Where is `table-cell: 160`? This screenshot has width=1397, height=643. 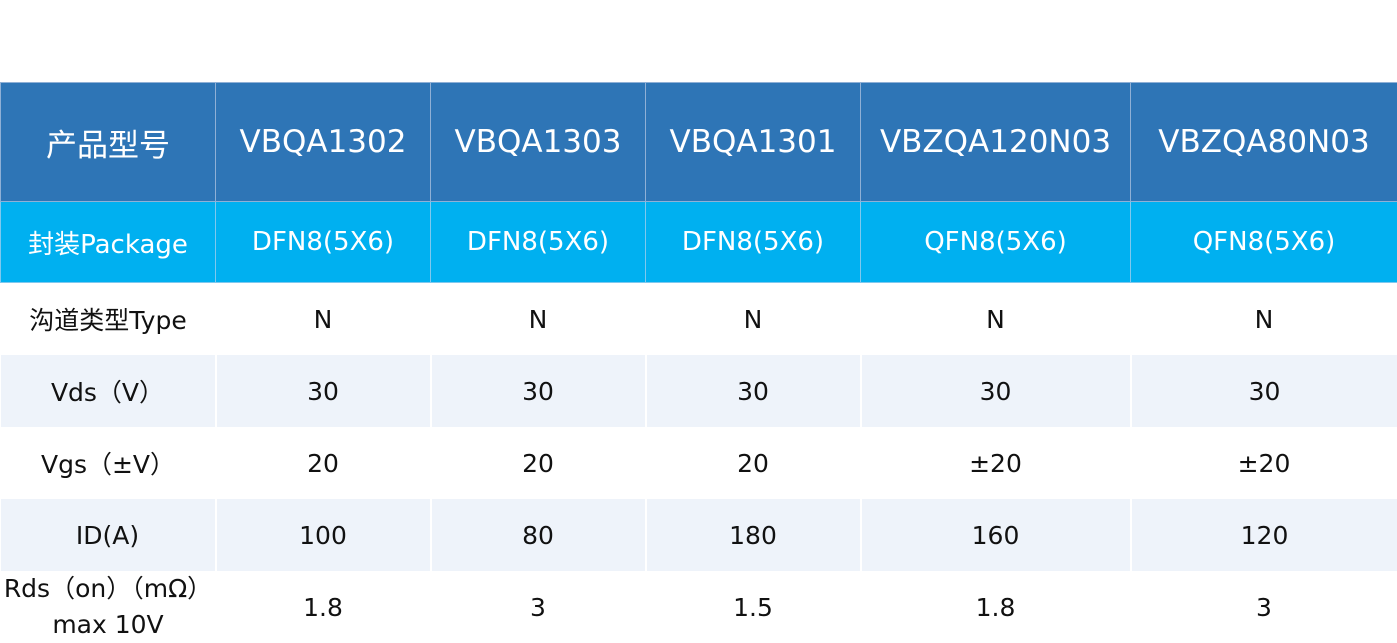 table-cell: 160 is located at coordinates (996, 535).